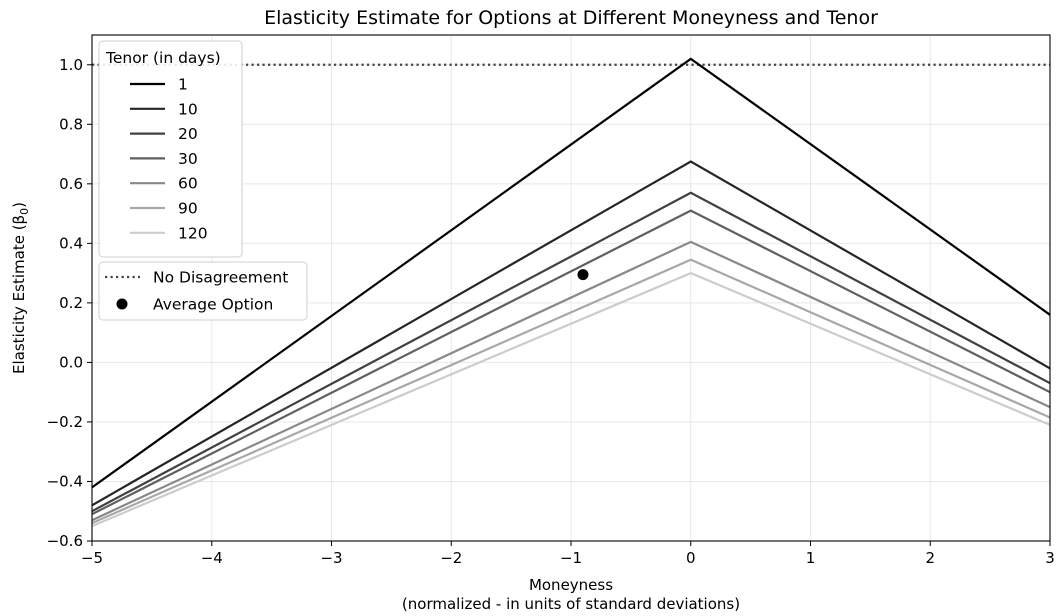 This screenshot has height=616, width=1058. I want to click on y-tick-label: 0.4, so click(71, 243).